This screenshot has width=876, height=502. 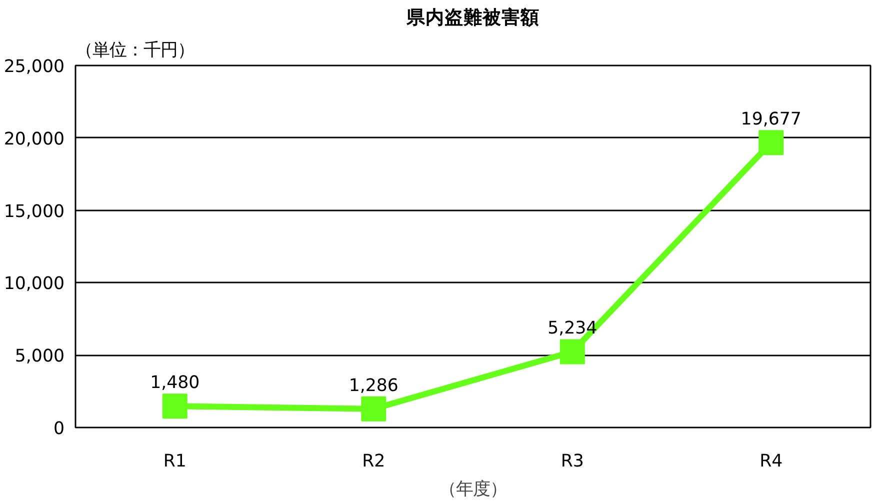 What do you see at coordinates (39, 356) in the screenshot?
I see `y-tick-label: 5,000` at bounding box center [39, 356].